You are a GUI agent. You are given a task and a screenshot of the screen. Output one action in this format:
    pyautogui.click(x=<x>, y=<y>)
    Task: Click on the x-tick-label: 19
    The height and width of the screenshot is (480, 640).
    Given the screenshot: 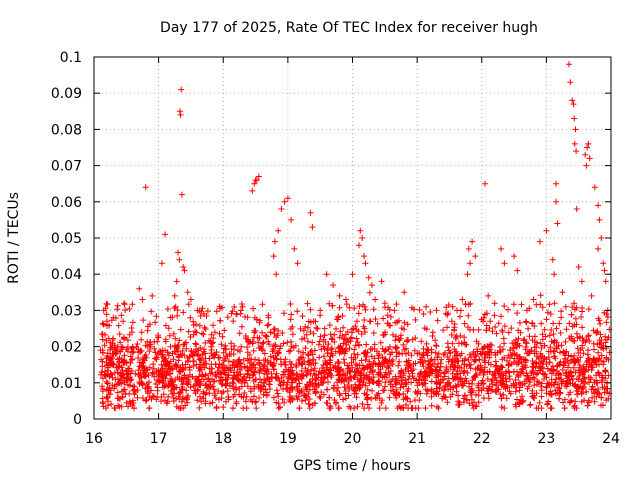 What is the action you would take?
    pyautogui.click(x=288, y=439)
    